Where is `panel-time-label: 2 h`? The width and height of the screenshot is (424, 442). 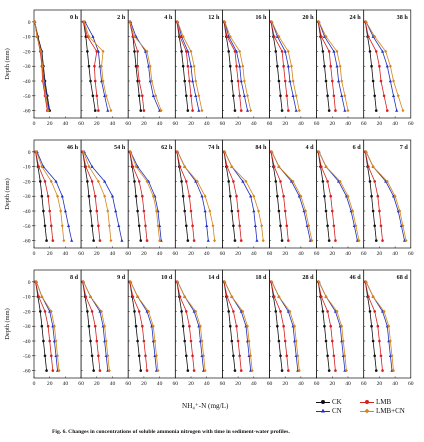 panel-time-label: 2 h is located at coordinates (121, 17).